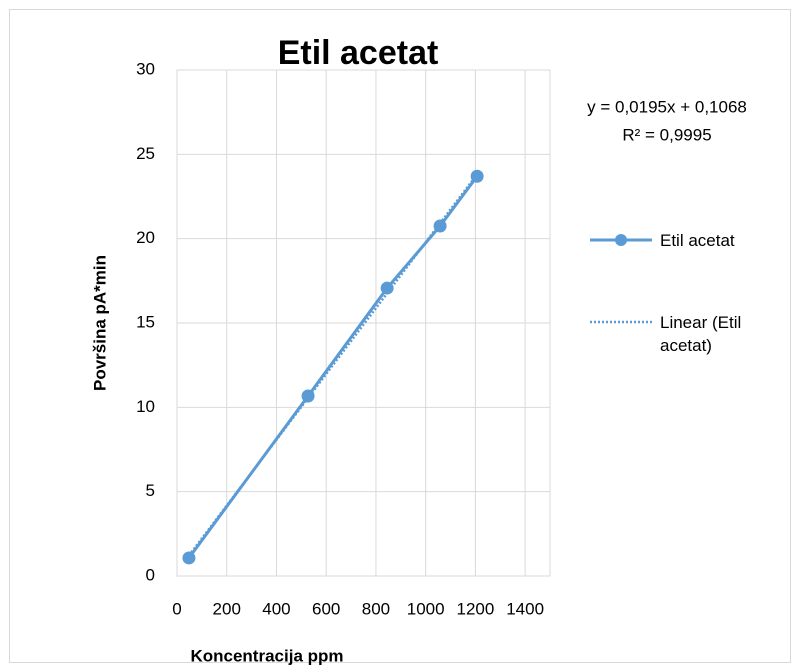  What do you see at coordinates (701, 334) in the screenshot?
I see `legend-trend-label: Linear (Etil acetat)` at bounding box center [701, 334].